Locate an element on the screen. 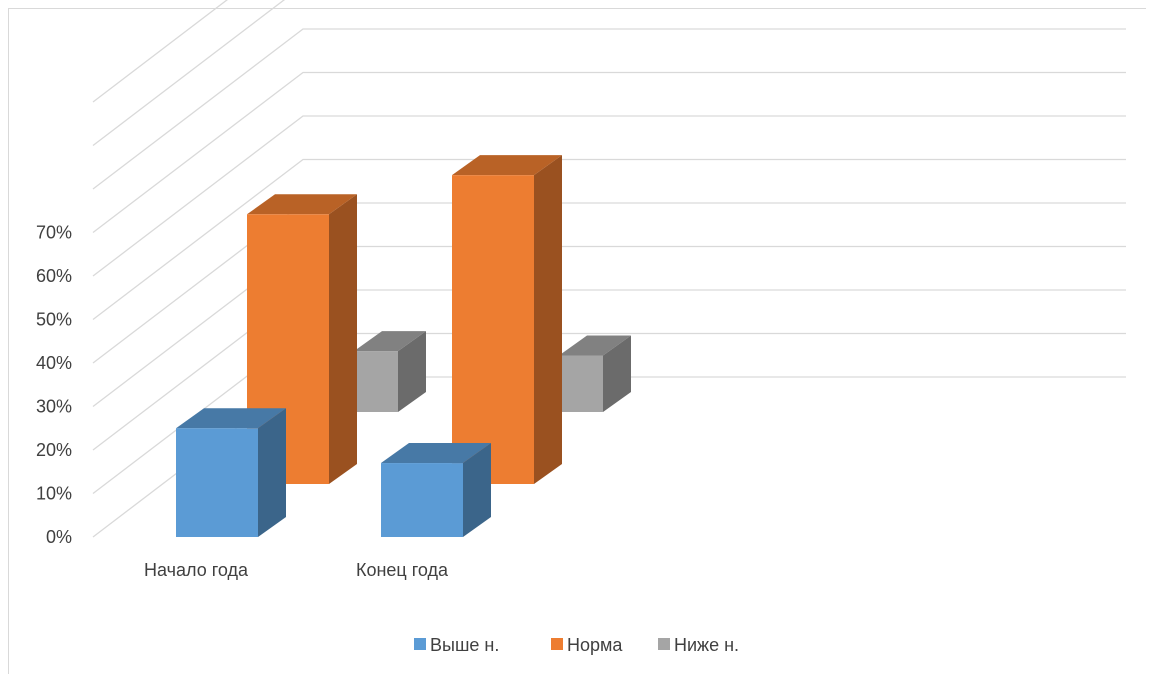 The image size is (1149, 677). category-label: Конец года is located at coordinates (402, 570).